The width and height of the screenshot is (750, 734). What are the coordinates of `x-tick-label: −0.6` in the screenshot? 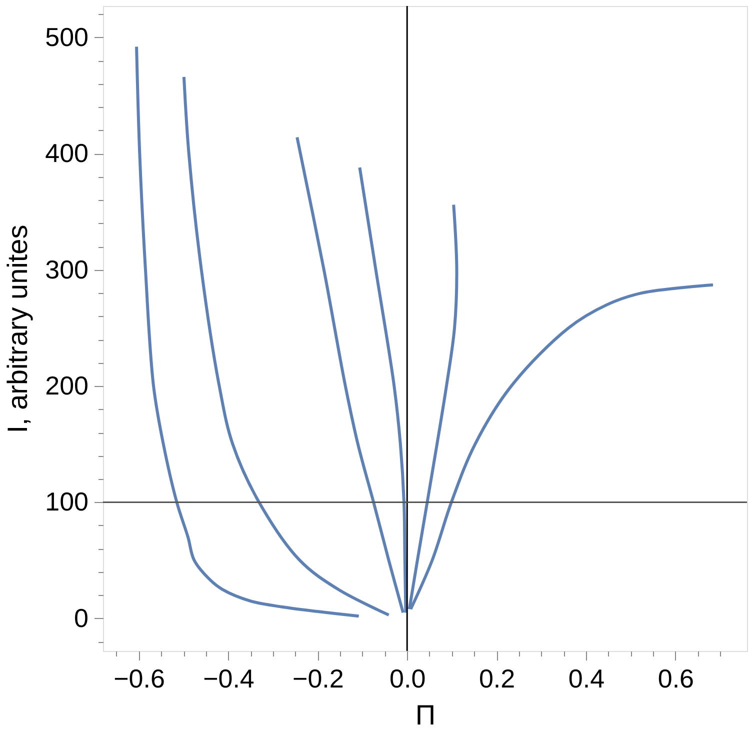 It's located at (139, 679).